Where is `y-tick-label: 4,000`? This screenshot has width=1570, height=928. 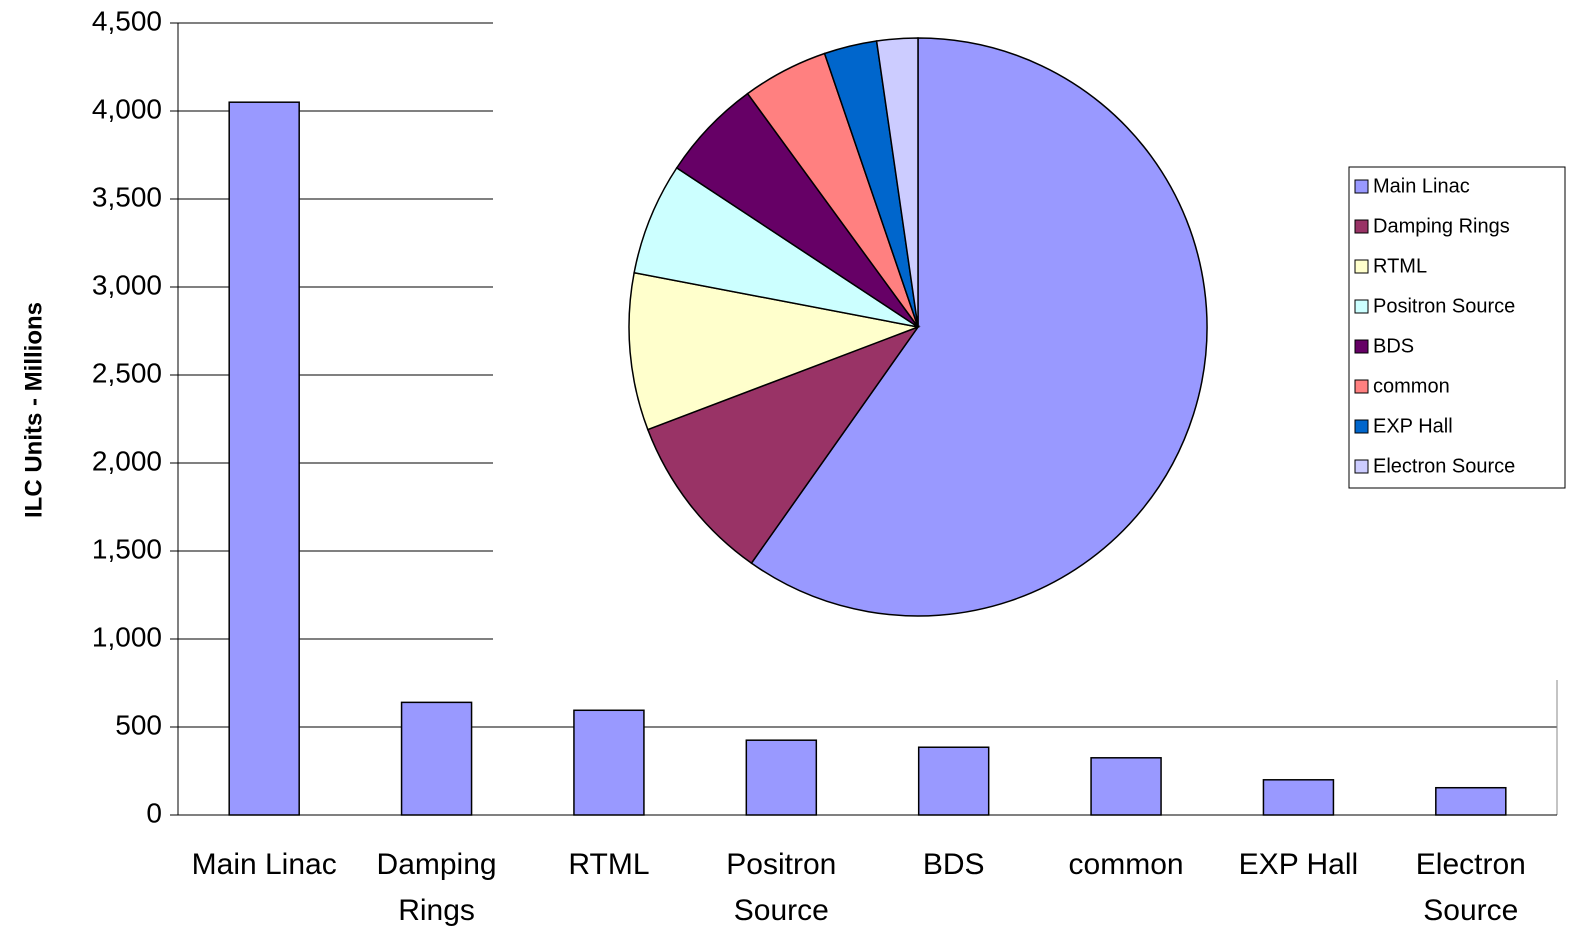 y-tick-label: 4,000 is located at coordinates (127, 108).